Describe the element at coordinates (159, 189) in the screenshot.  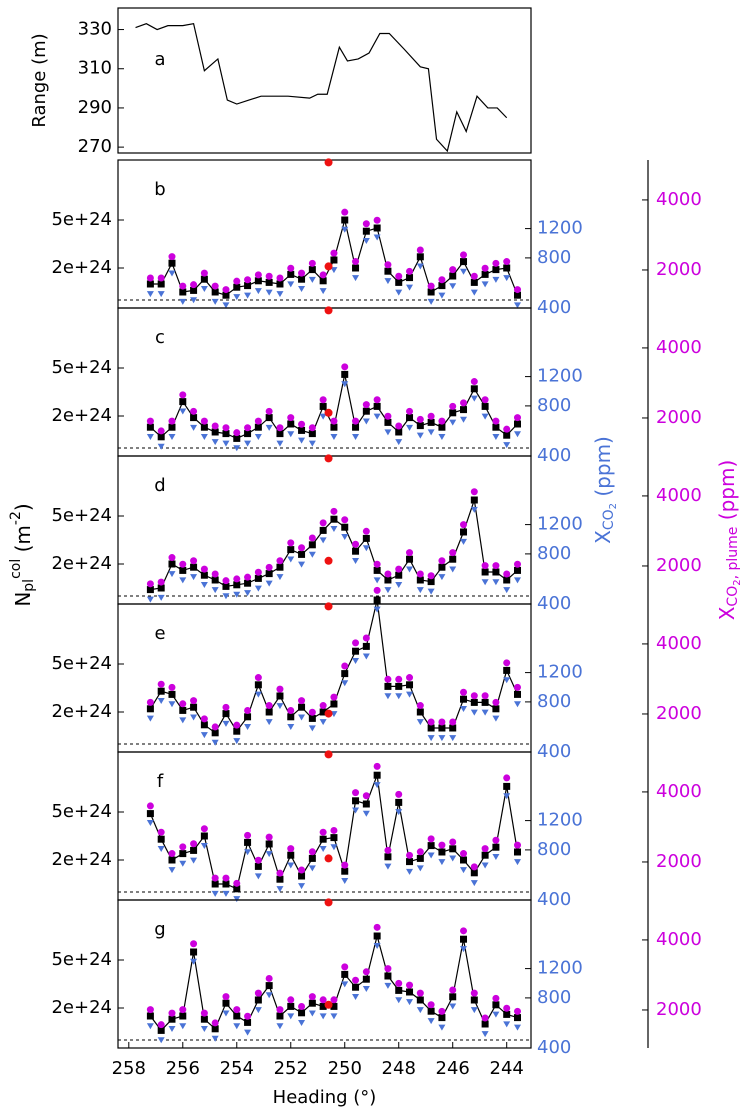
I see `panel-letter: b` at that location.